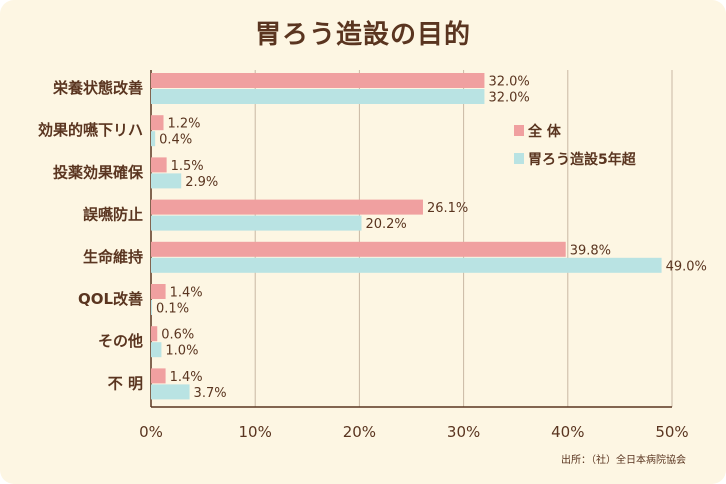  What do you see at coordinates (201, 182) in the screenshot?
I see `data-label: 2.9%` at bounding box center [201, 182].